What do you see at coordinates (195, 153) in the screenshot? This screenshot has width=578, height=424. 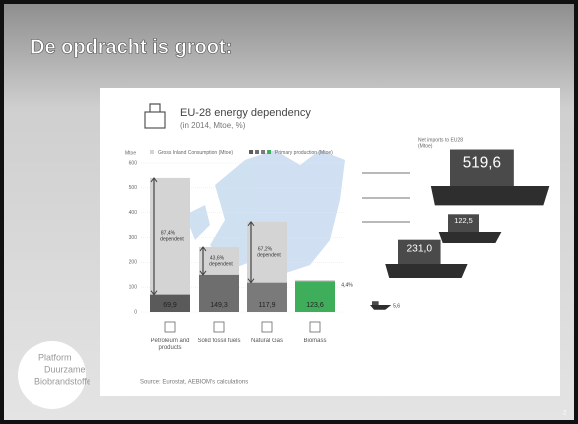 I see `legend-label: Gross Inland Consumption (Mtoe)` at bounding box center [195, 153].